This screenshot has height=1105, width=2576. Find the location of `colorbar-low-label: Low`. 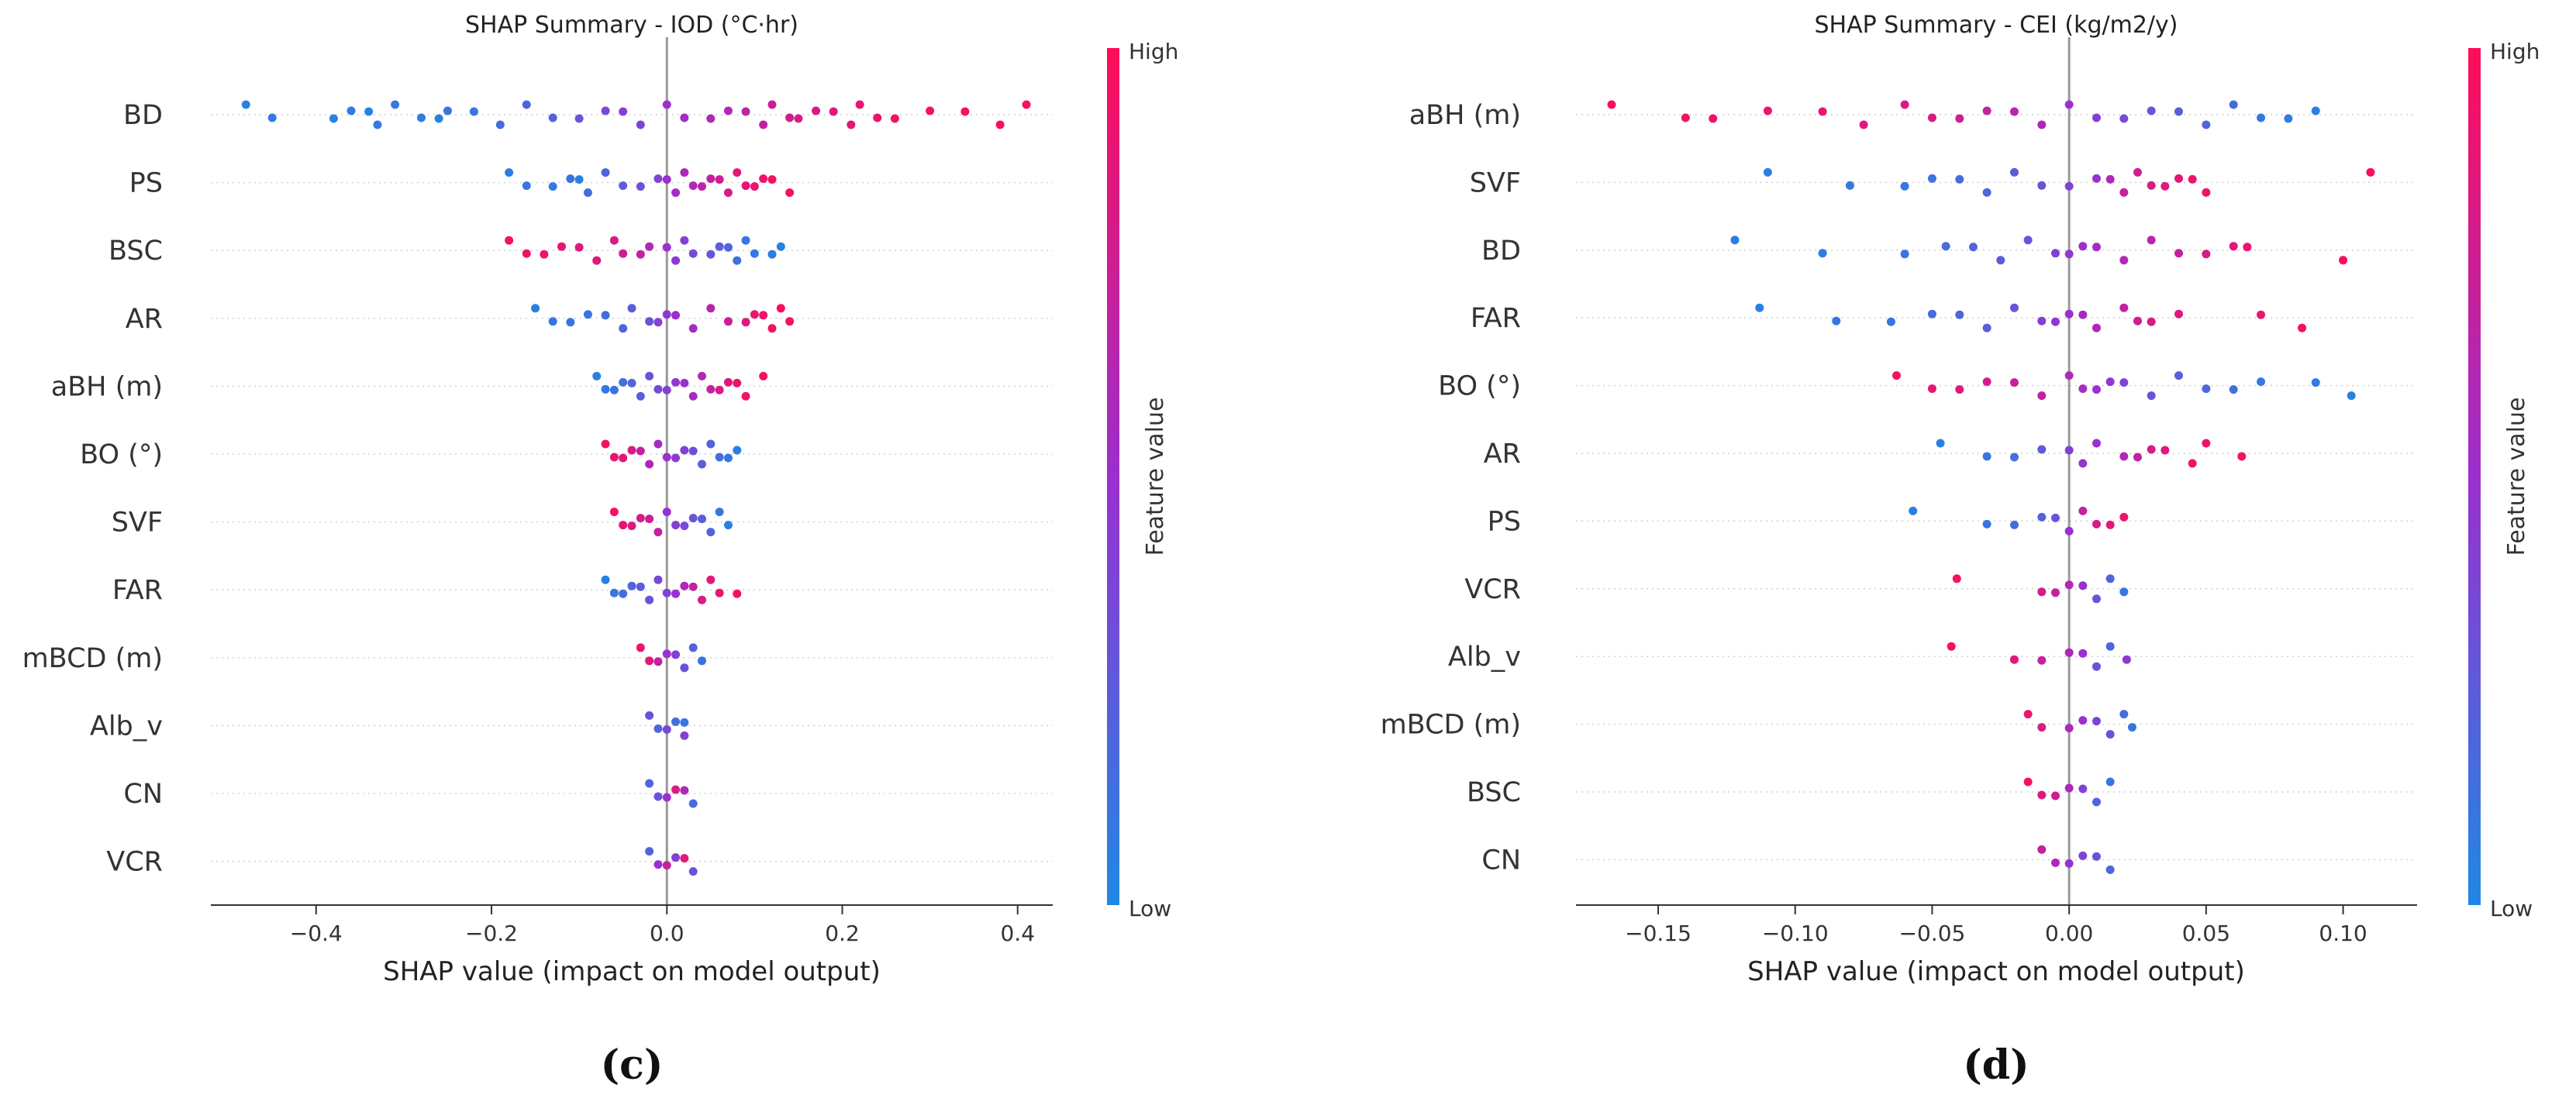

colorbar-low-label: Low is located at coordinates (2511, 908).